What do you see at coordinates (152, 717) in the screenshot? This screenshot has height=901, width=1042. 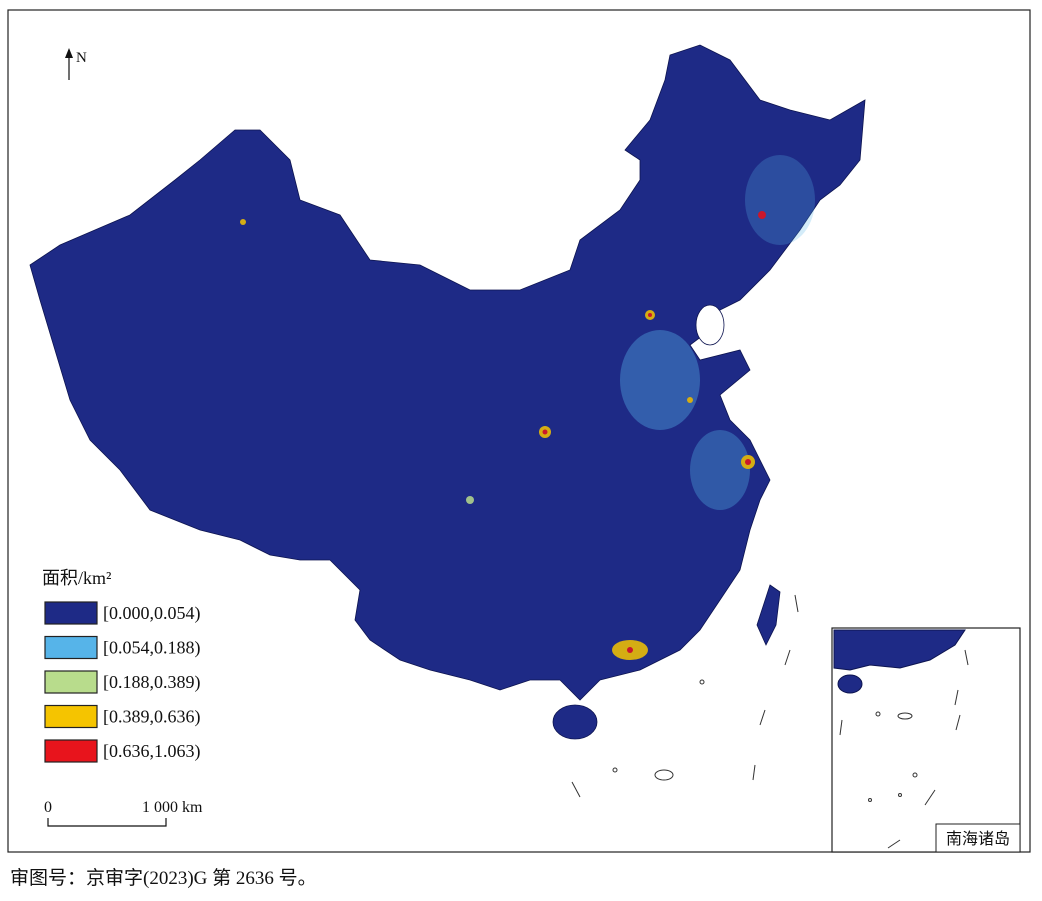 I see `legend-label: [0.389,0.636)` at bounding box center [152, 717].